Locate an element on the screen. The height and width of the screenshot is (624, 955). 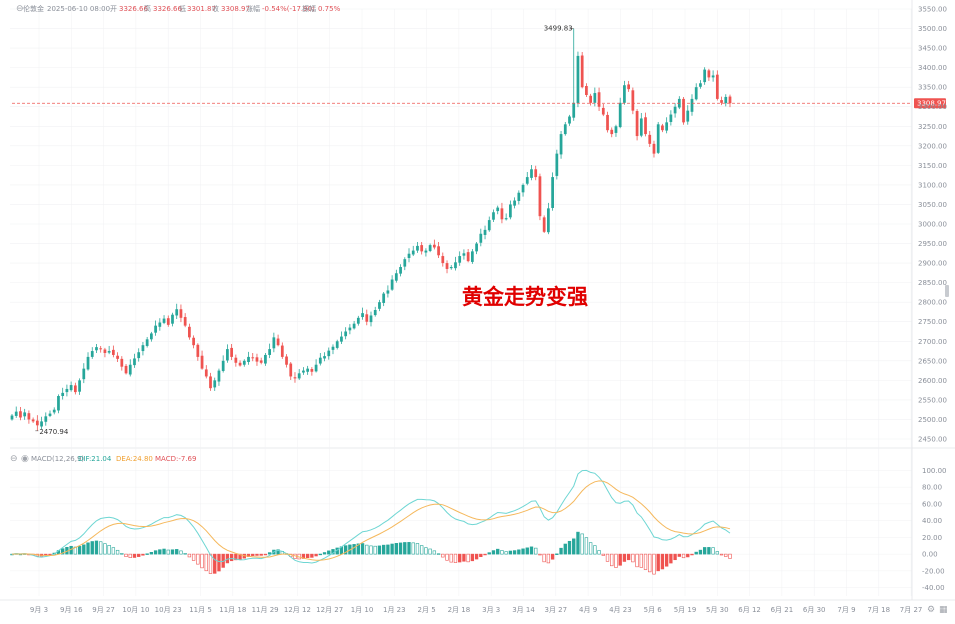
scroll-handle-icon is located at coordinates (947, 291).